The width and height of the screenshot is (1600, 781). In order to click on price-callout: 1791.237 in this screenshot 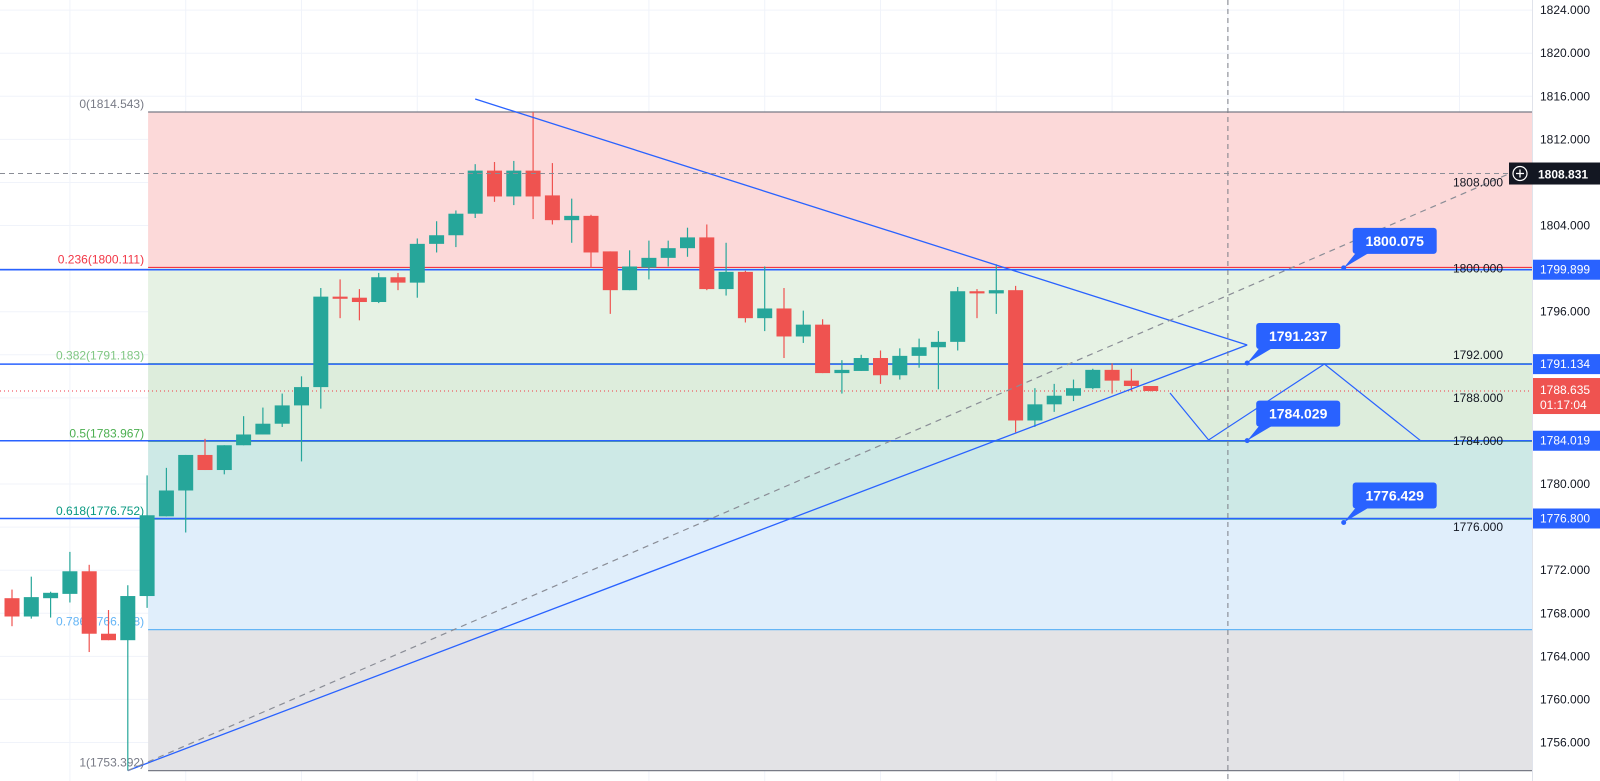, I will do `click(1292, 344)`.